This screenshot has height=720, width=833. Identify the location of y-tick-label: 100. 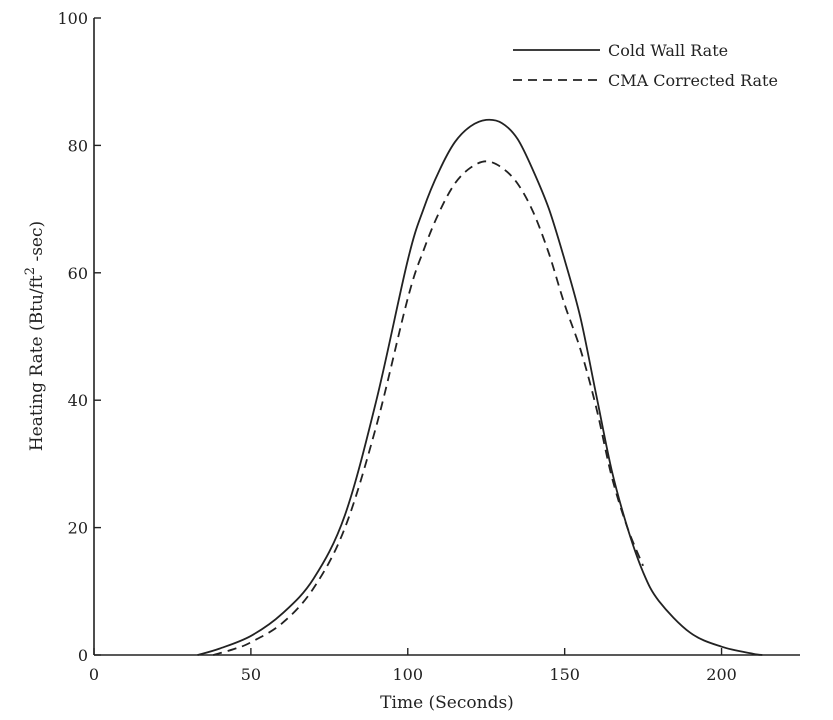
(72, 18).